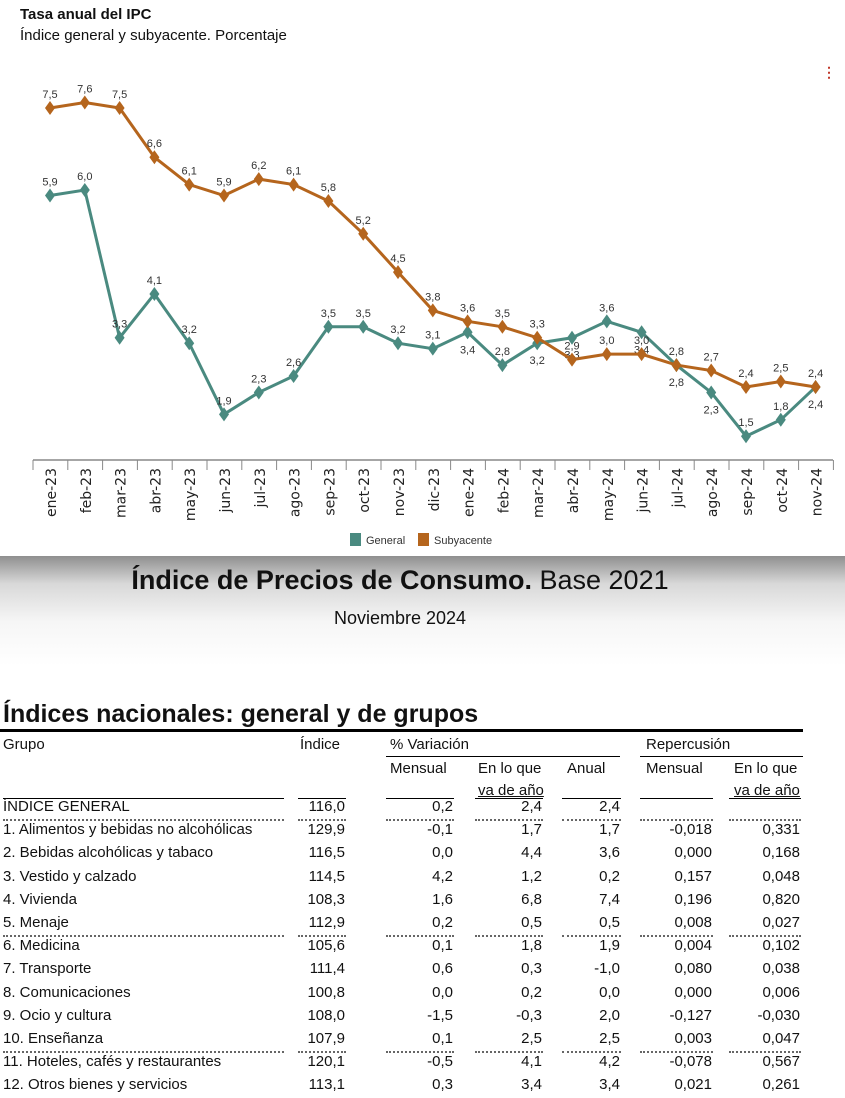  I want to click on x-tick-label: jul-24, so click(678, 488).